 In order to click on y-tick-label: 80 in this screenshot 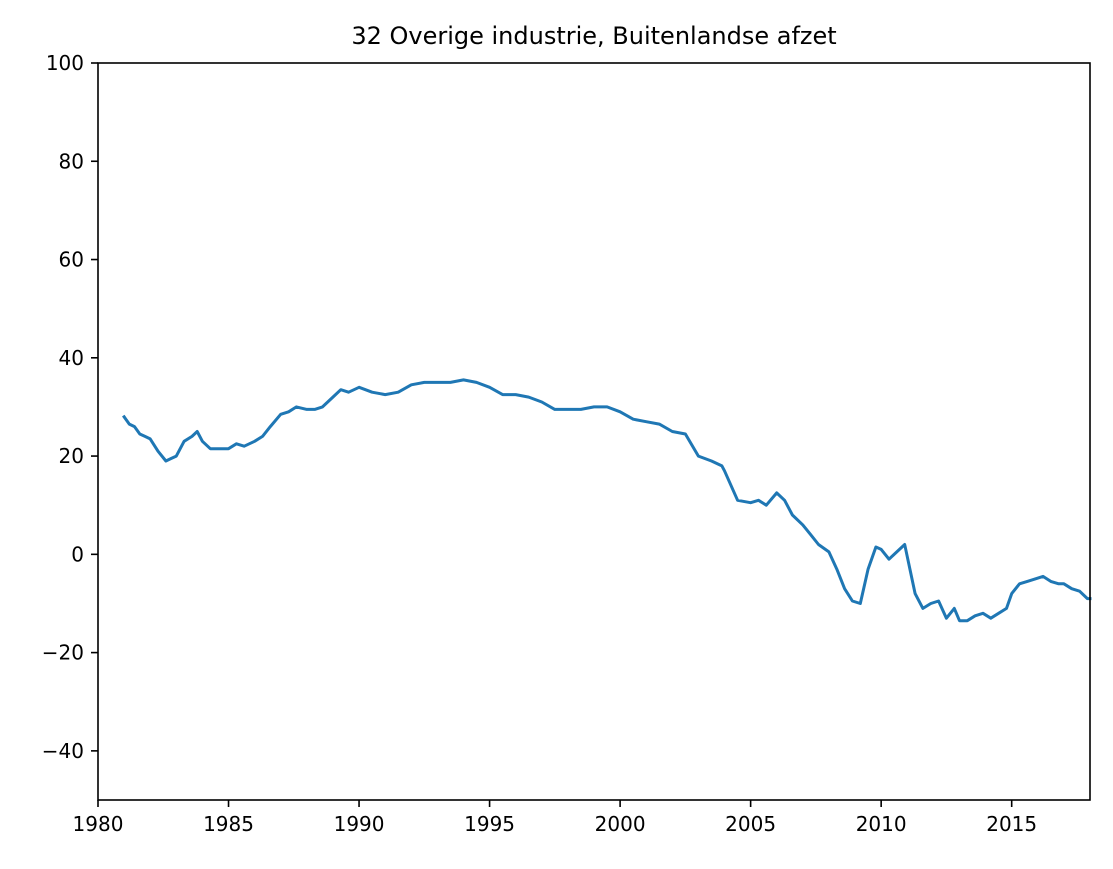, I will do `click(71, 161)`.